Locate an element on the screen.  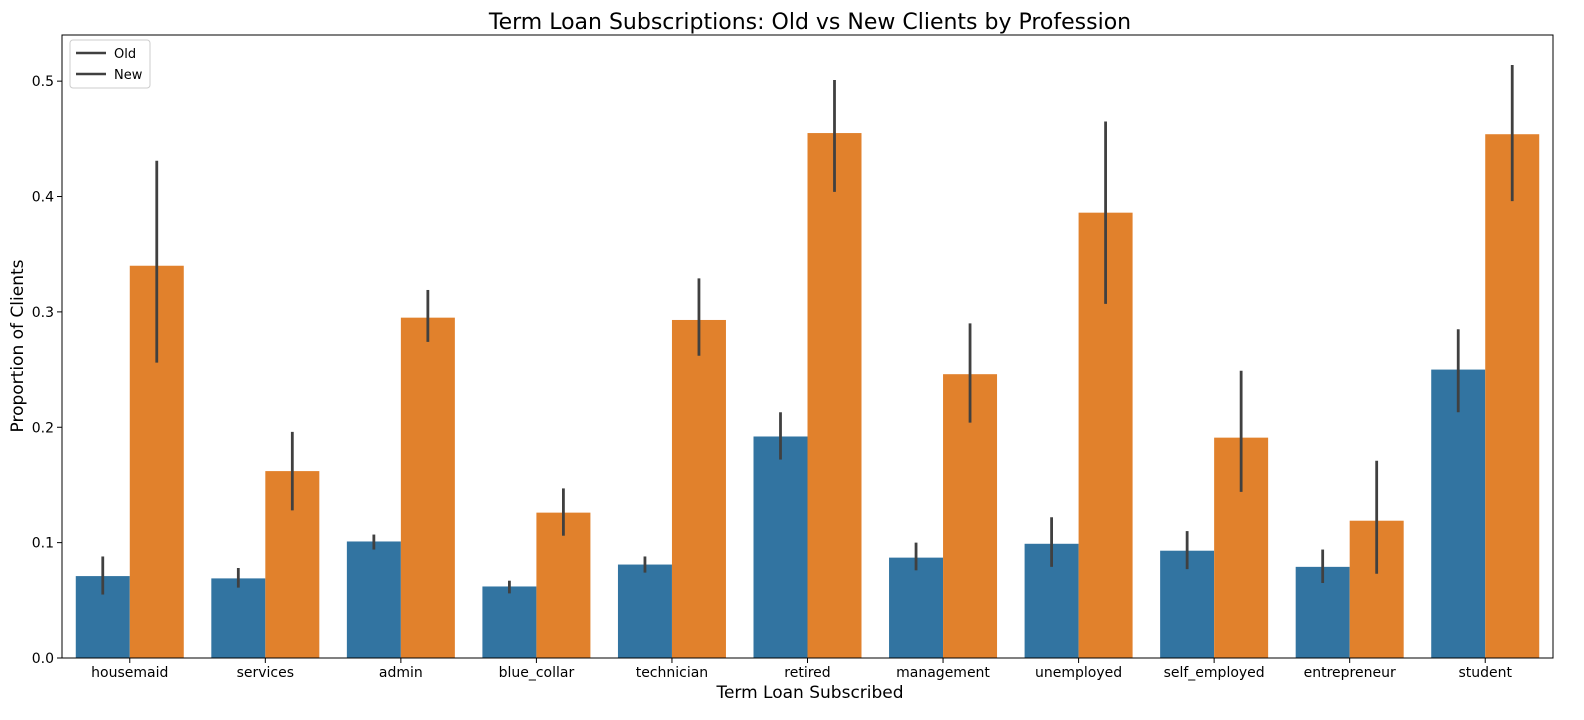
bar-new-technician is located at coordinates (698, 488).